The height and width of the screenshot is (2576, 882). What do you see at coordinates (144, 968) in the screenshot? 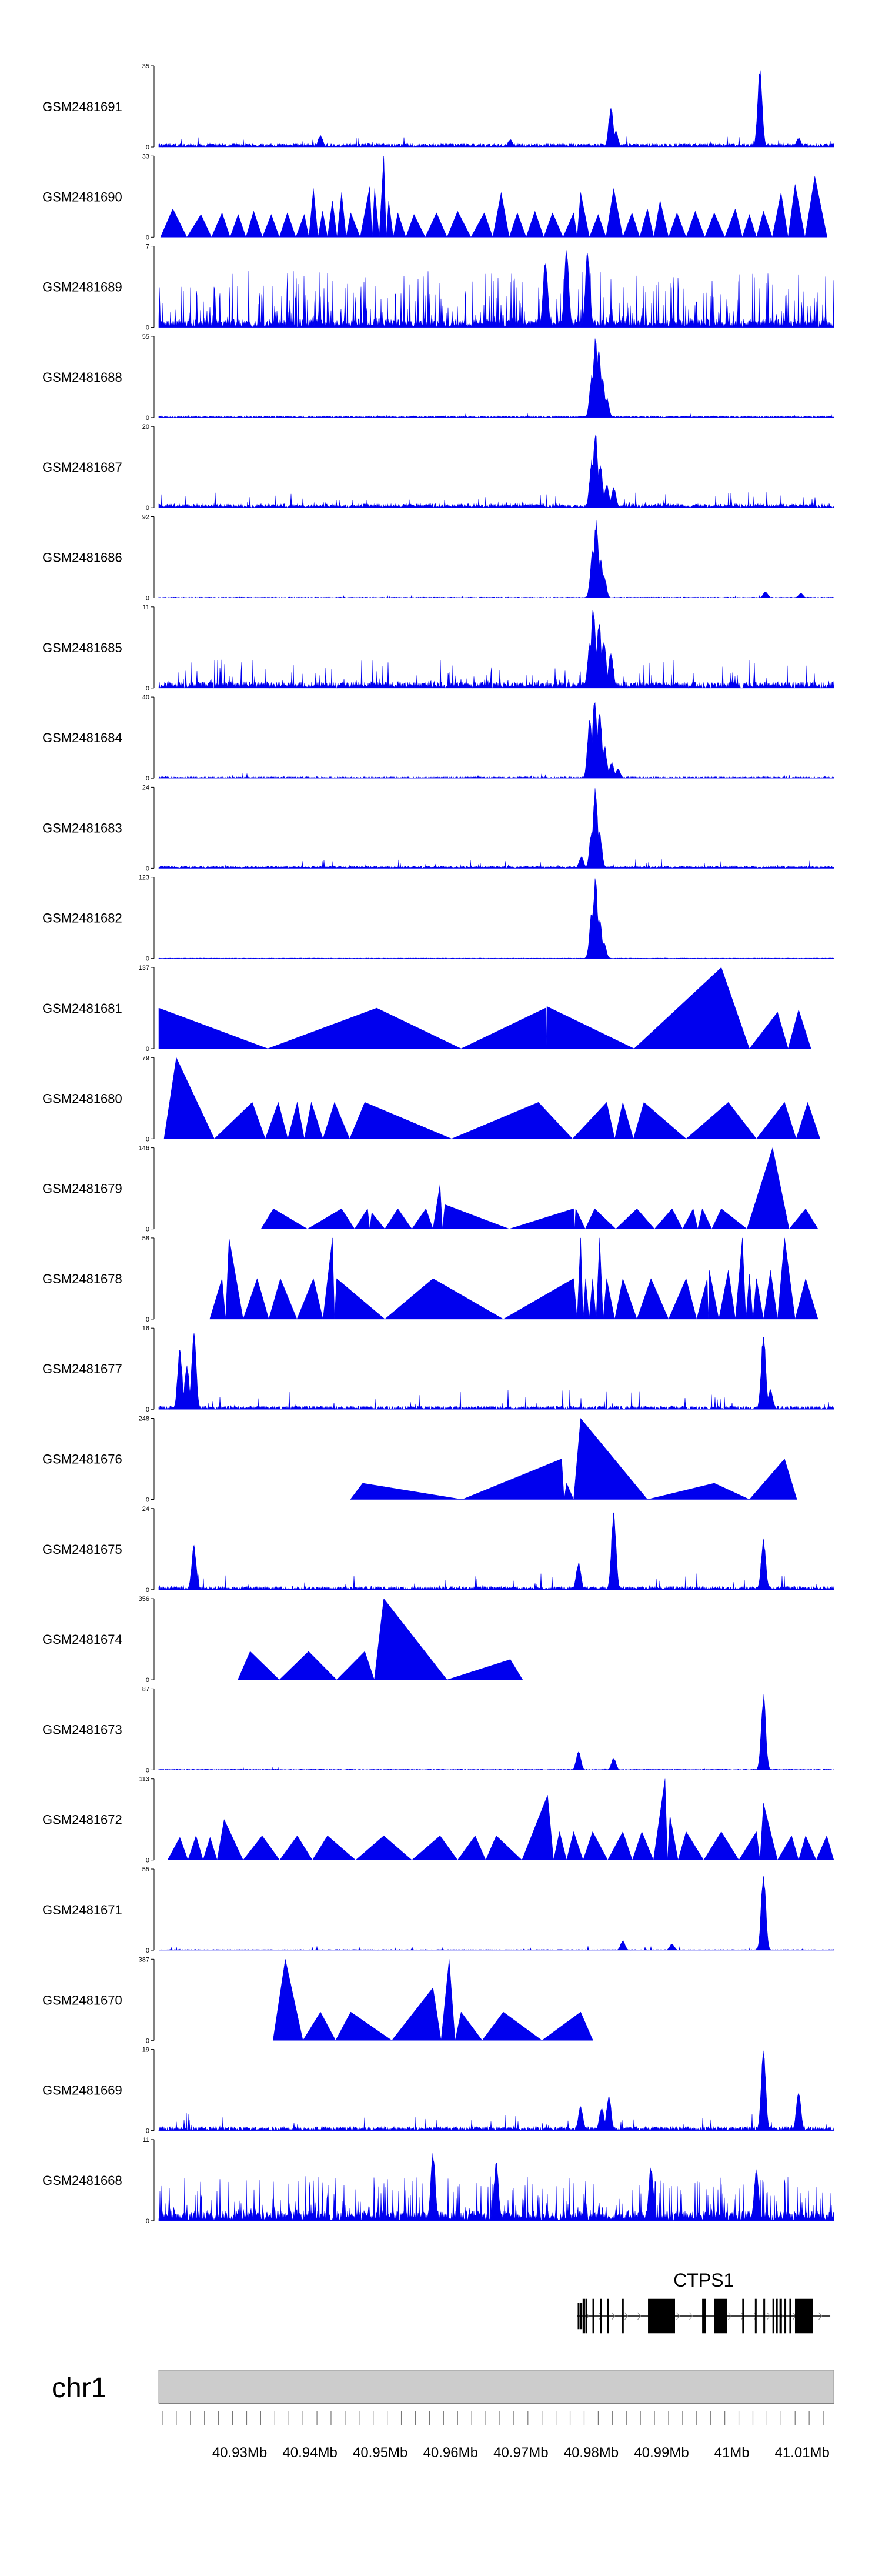
I see `y-axis-max-label: 137` at bounding box center [144, 968].